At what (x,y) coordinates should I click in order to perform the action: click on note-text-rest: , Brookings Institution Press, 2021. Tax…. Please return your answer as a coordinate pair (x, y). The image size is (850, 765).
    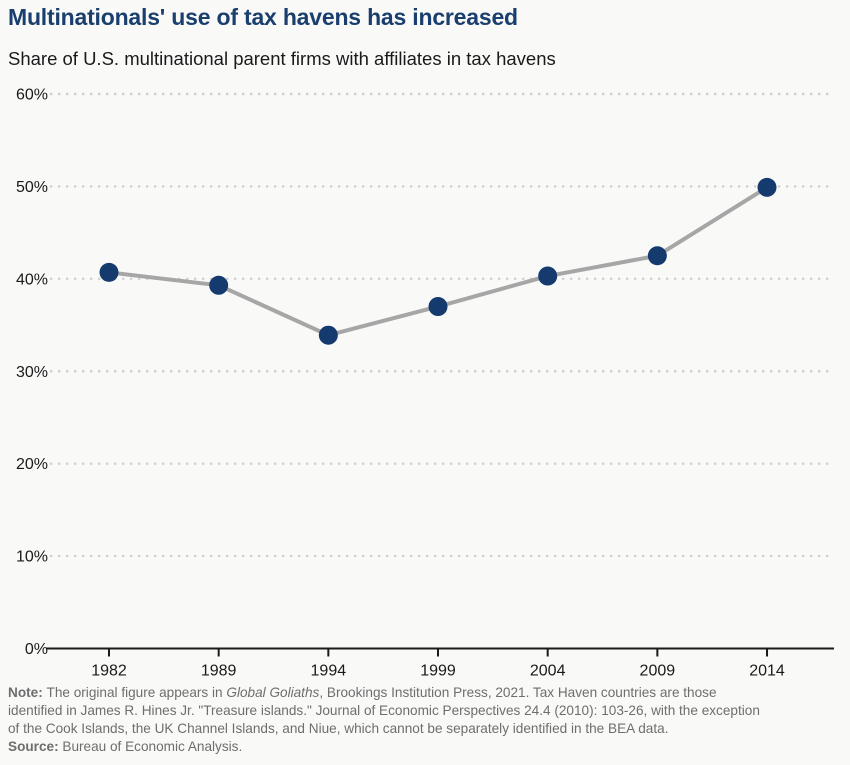
    Looking at the image, I should click on (384, 710).